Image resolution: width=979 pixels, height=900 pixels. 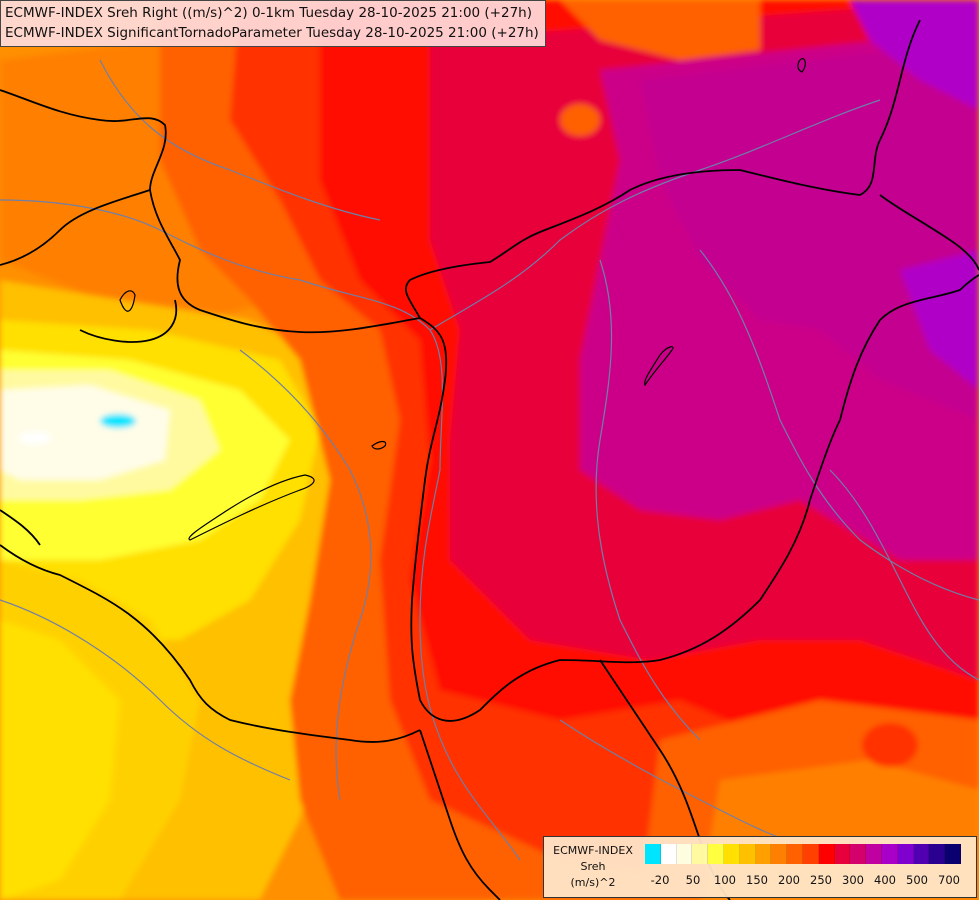 What do you see at coordinates (821, 880) in the screenshot?
I see `legend-tick-label: 250` at bounding box center [821, 880].